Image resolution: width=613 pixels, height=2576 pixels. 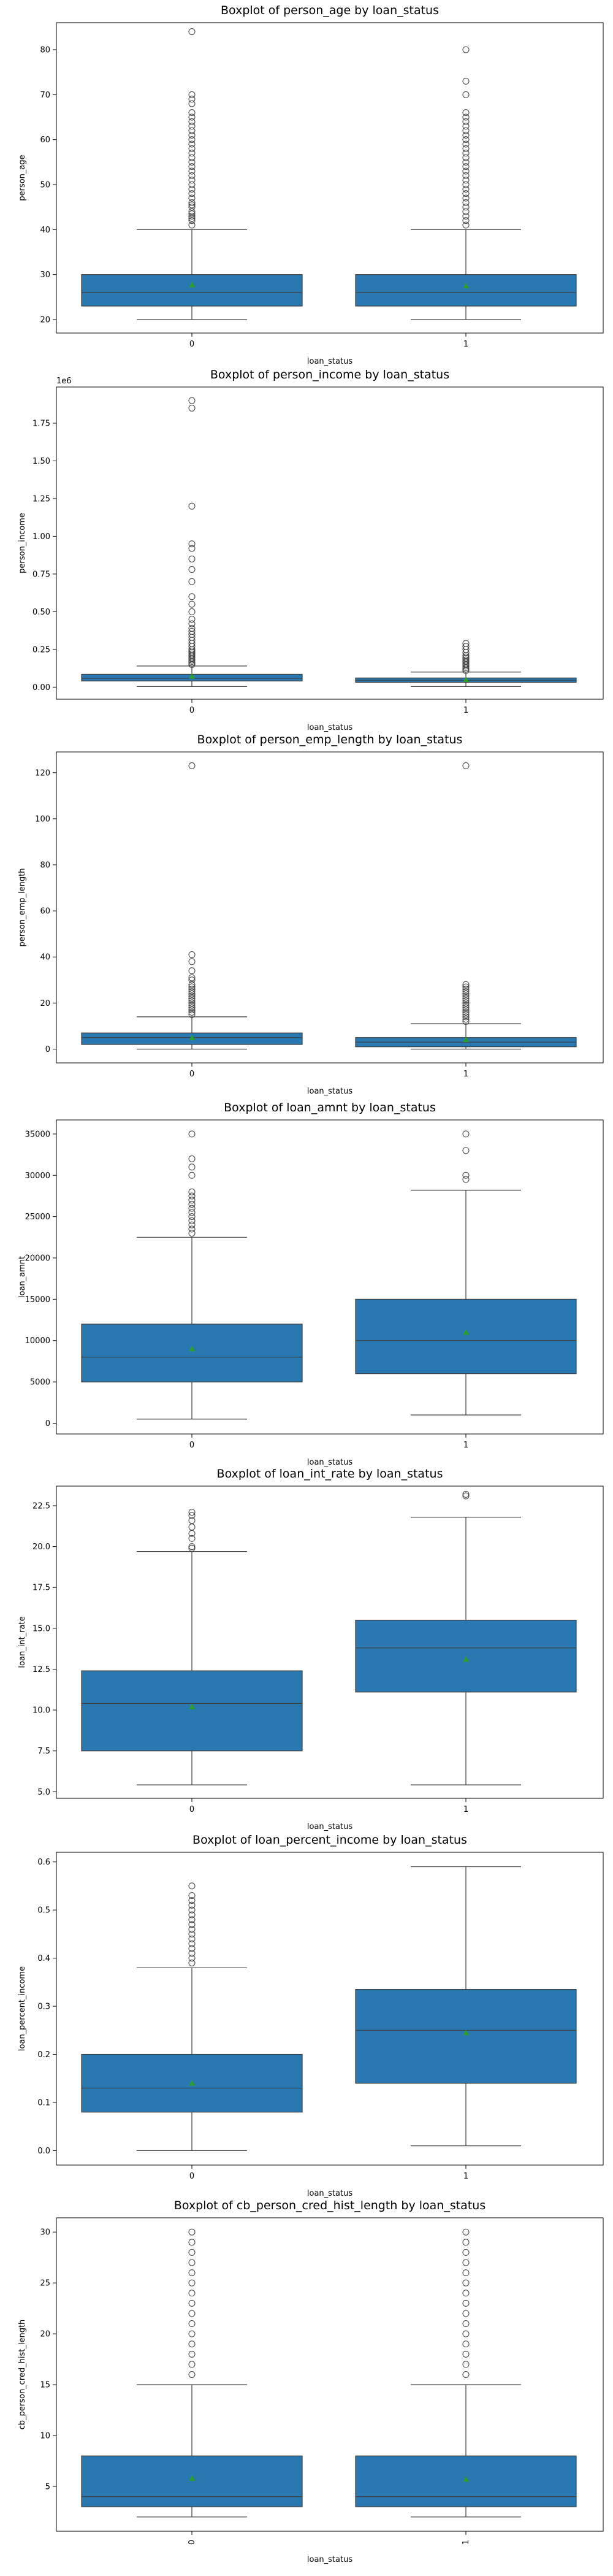 What do you see at coordinates (41, 1506) in the screenshot?
I see `y-tick-label: 22.5` at bounding box center [41, 1506].